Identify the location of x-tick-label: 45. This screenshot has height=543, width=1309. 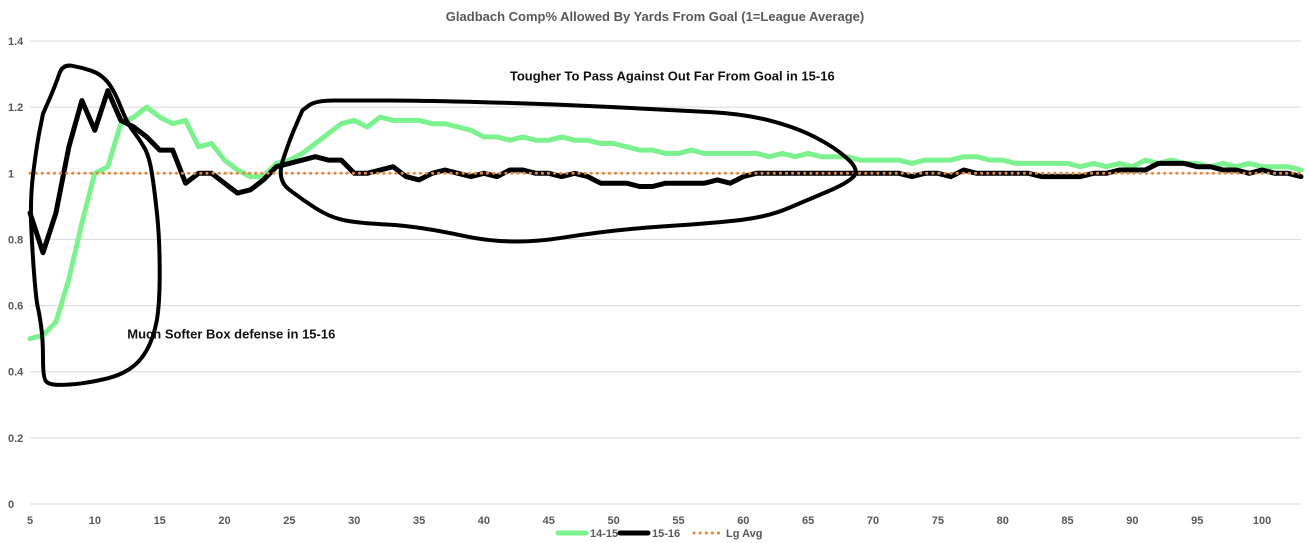
(549, 521).